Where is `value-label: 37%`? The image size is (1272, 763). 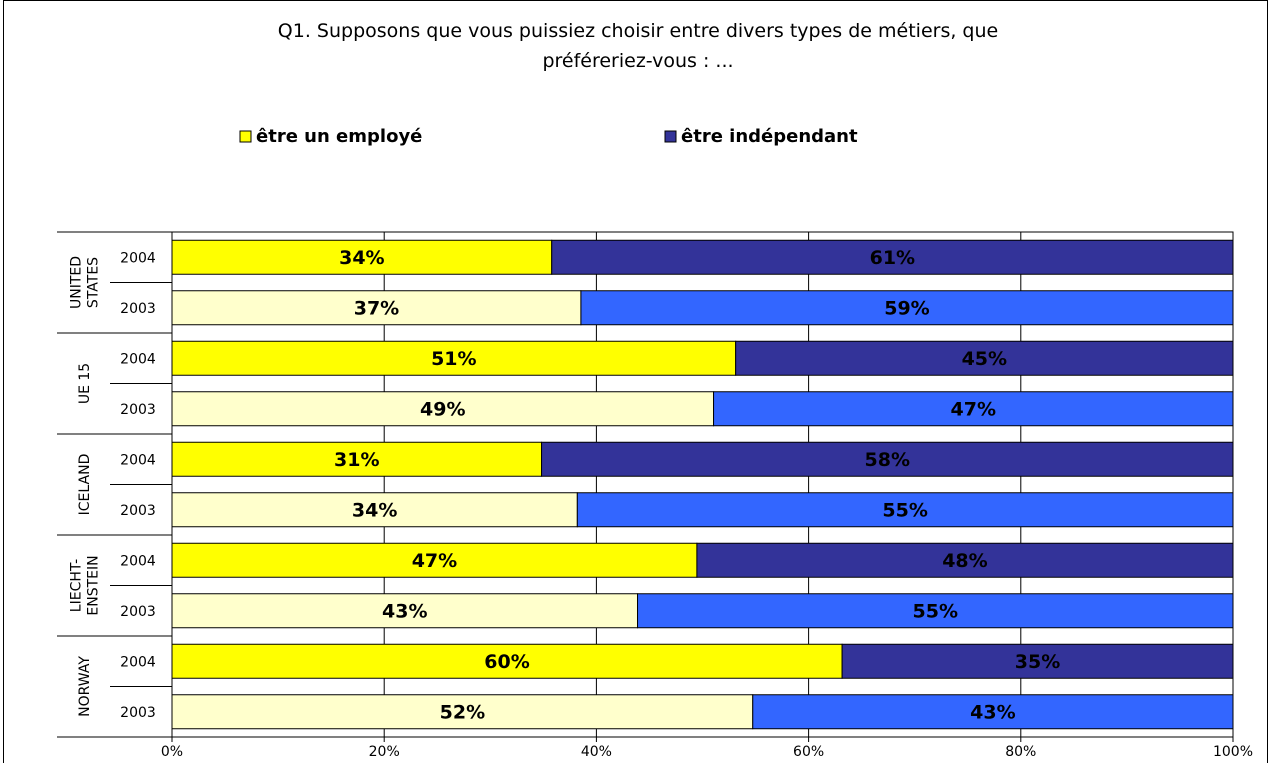 value-label: 37% is located at coordinates (376, 308).